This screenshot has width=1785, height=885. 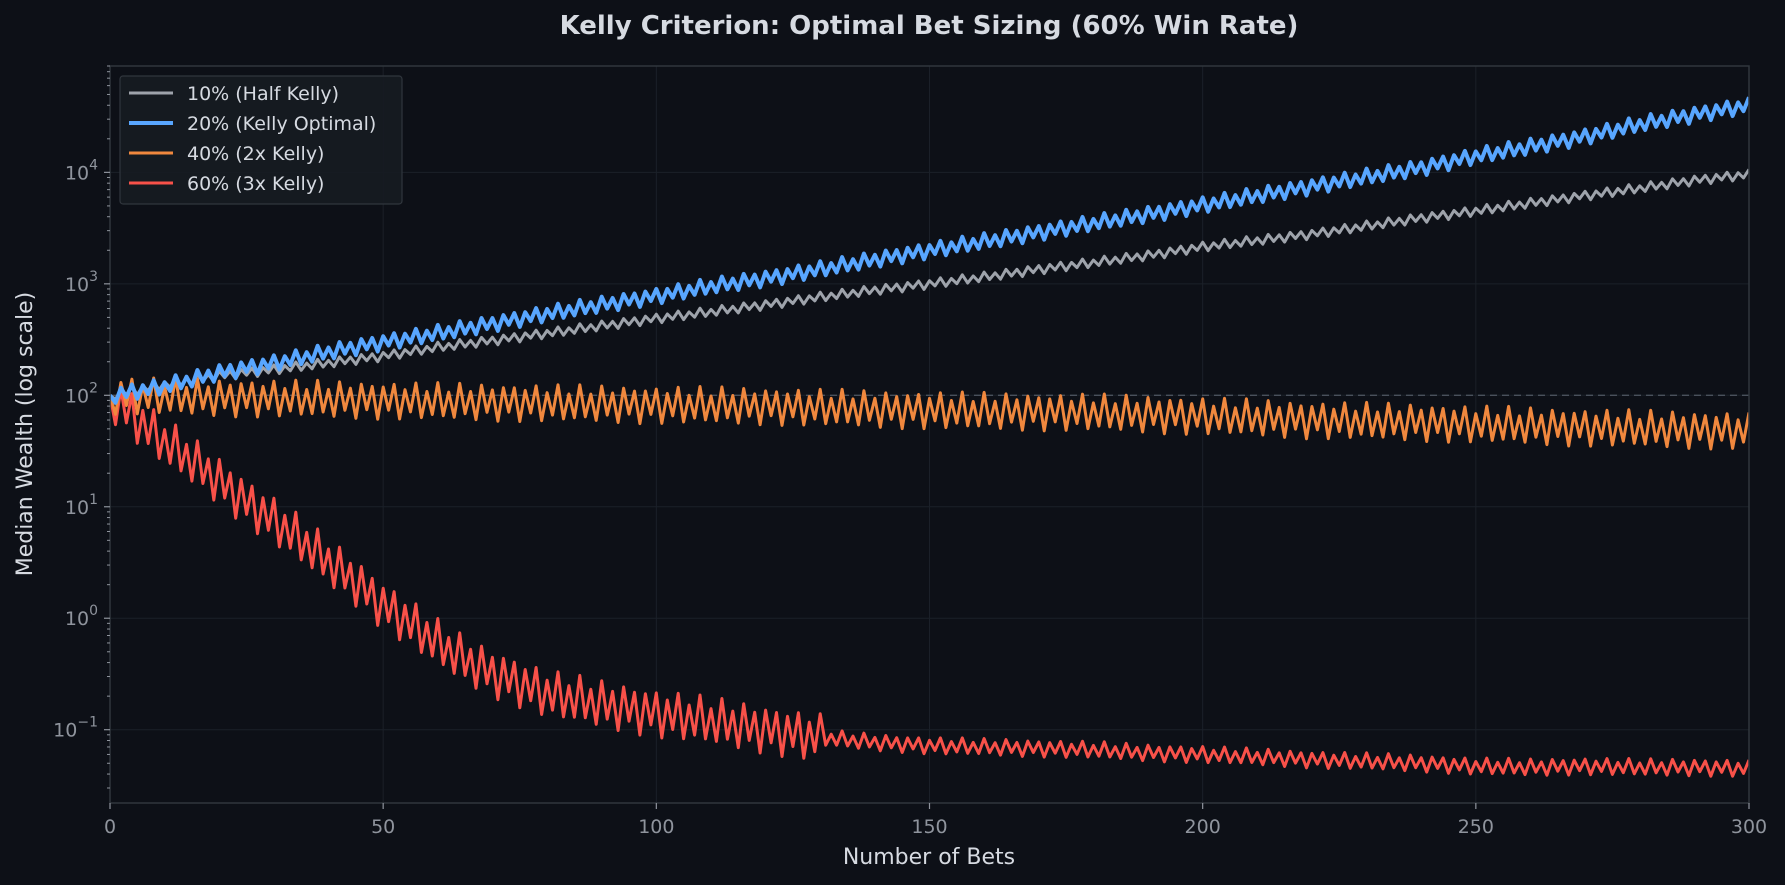 I want to click on legend-label-0: 10% (Half Kelly), so click(x=263, y=94).